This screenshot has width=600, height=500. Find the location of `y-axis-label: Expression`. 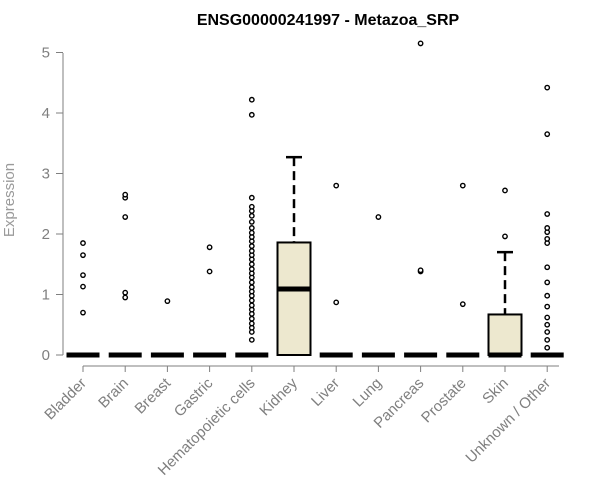

y-axis-label: Expression is located at coordinates (9, 200).